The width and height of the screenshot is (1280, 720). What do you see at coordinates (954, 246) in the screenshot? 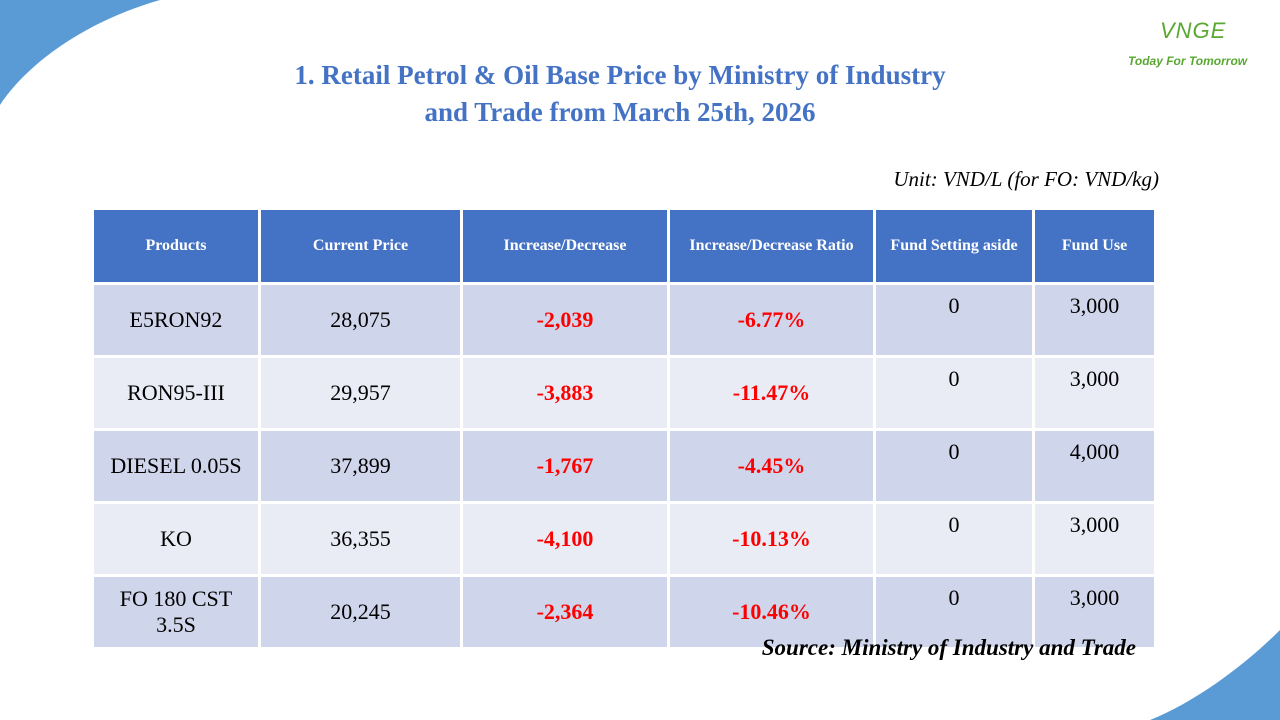
I see `column-header: Fund Setting aside` at bounding box center [954, 246].